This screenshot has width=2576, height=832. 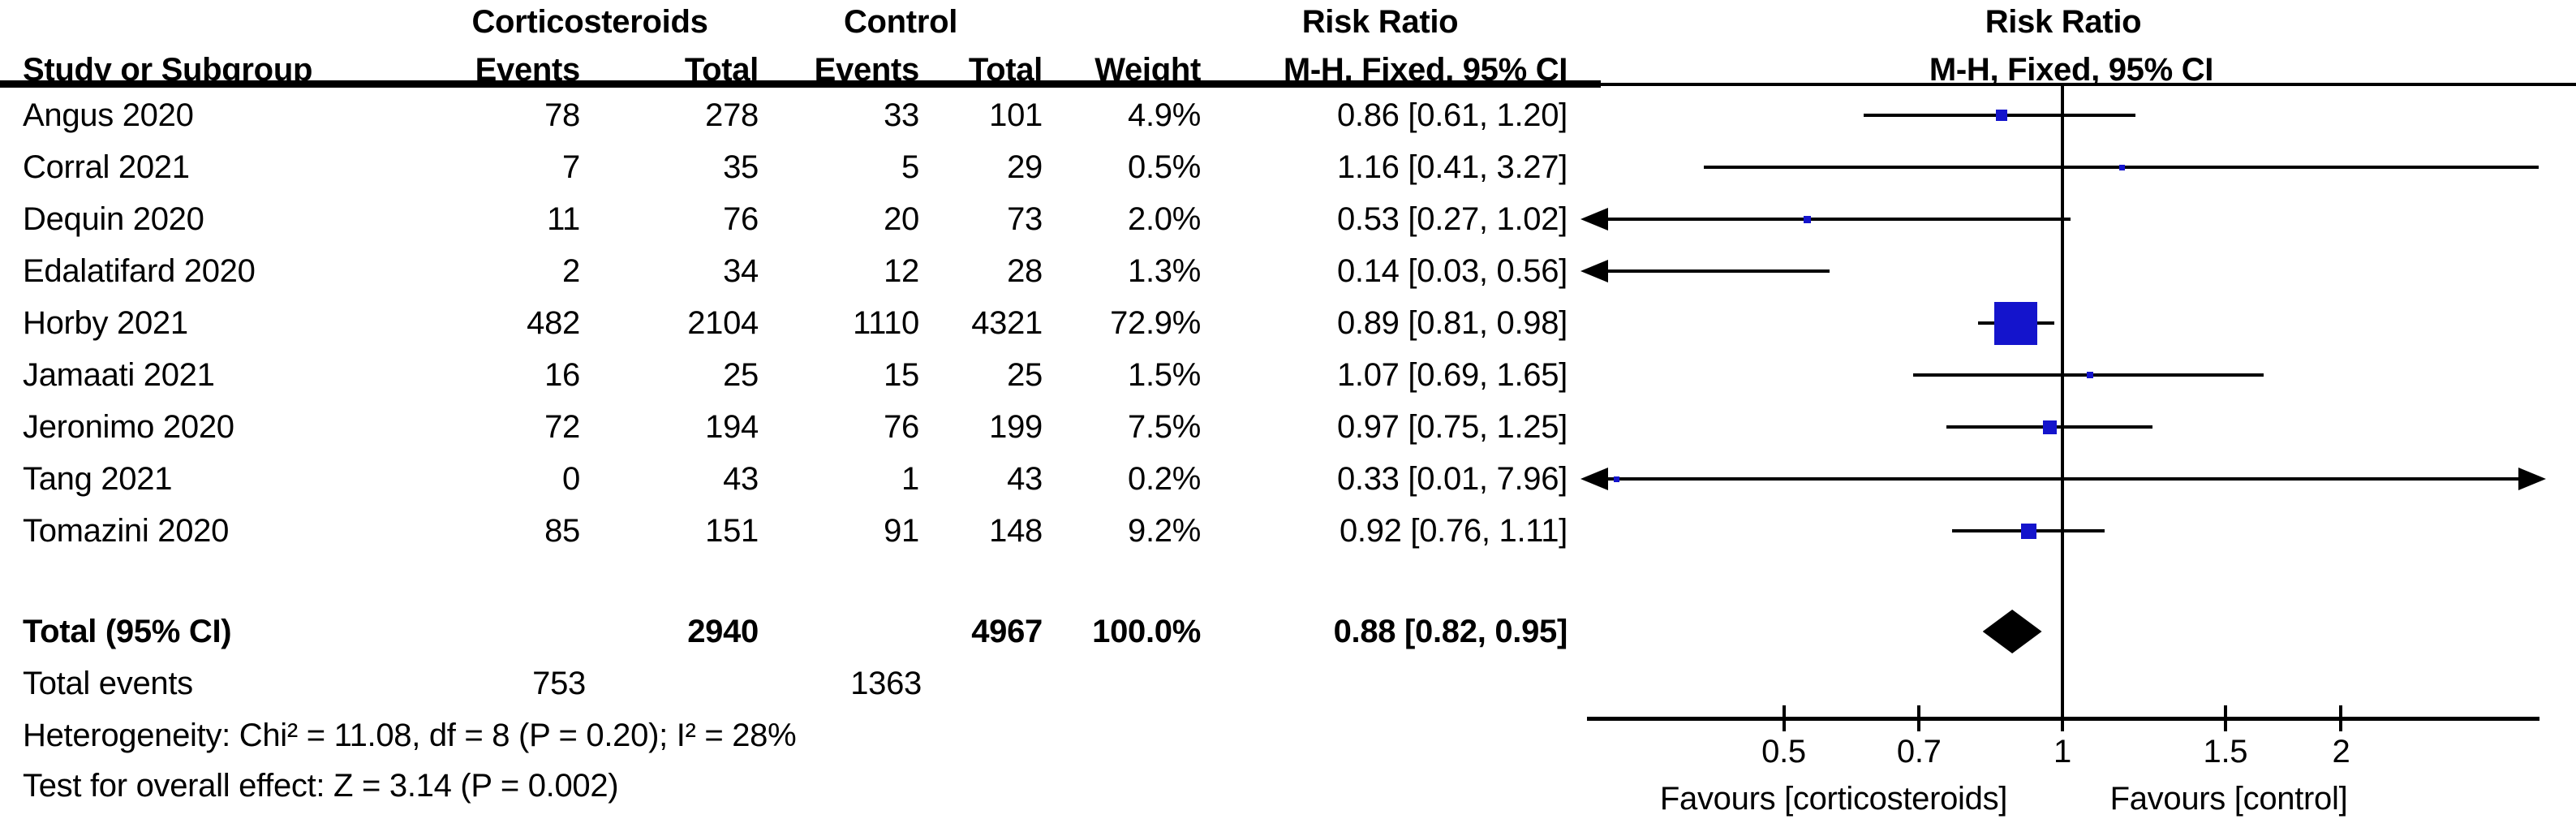 I want to click on ci-arrow-right-icon, so click(x=2532, y=479).